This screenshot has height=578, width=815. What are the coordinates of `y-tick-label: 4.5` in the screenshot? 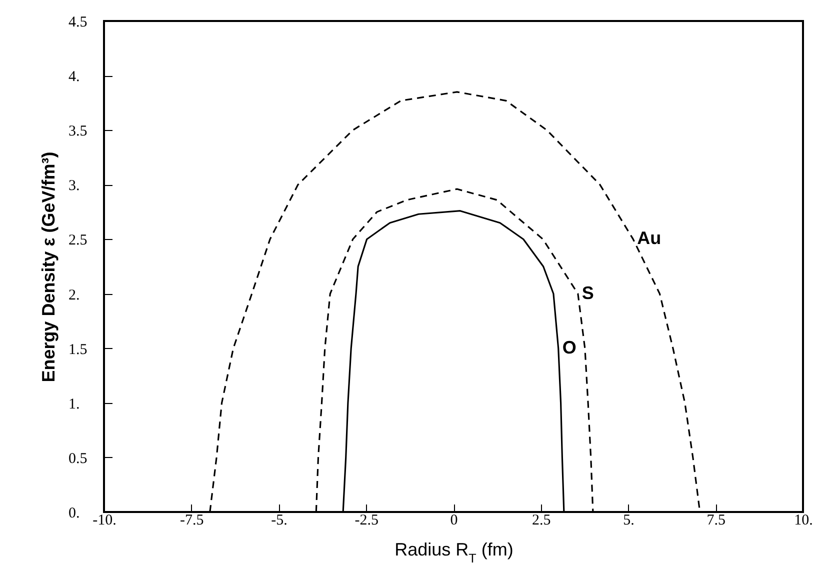 It's located at (78, 22).